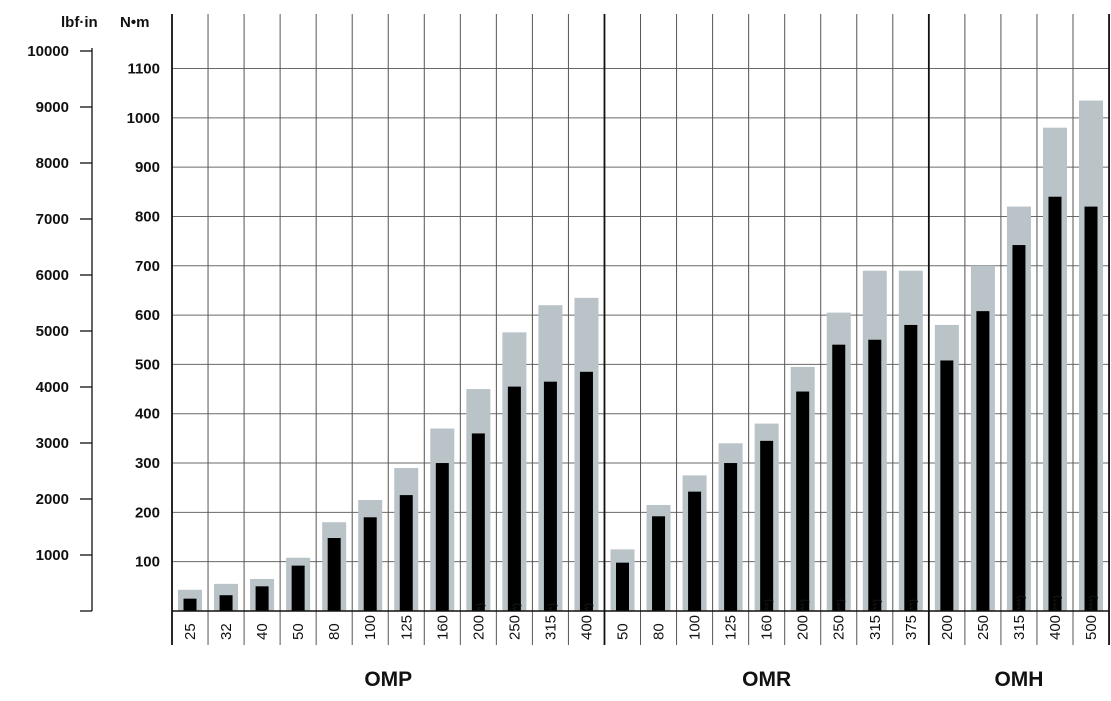 This screenshot has width=1111, height=701. I want to click on group-label: OMR, so click(766, 679).